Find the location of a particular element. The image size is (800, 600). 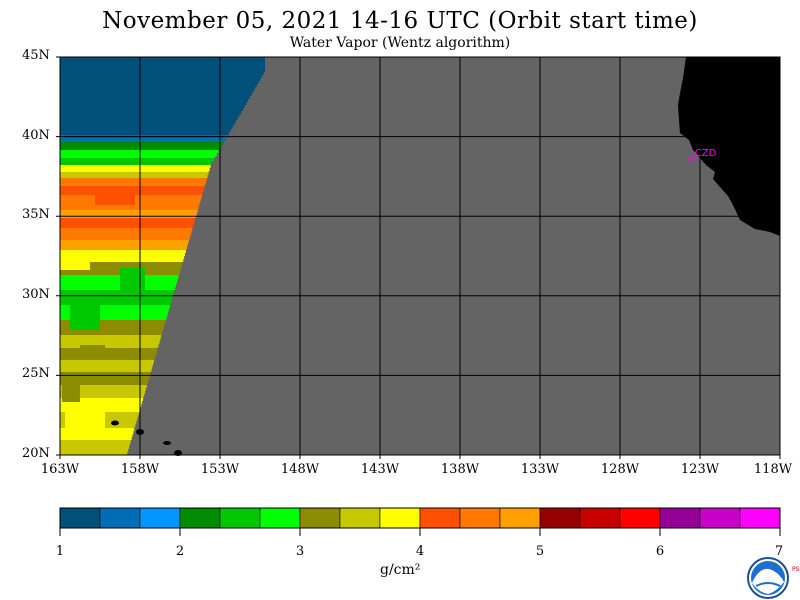

longitude-label: 148W is located at coordinates (300, 469).